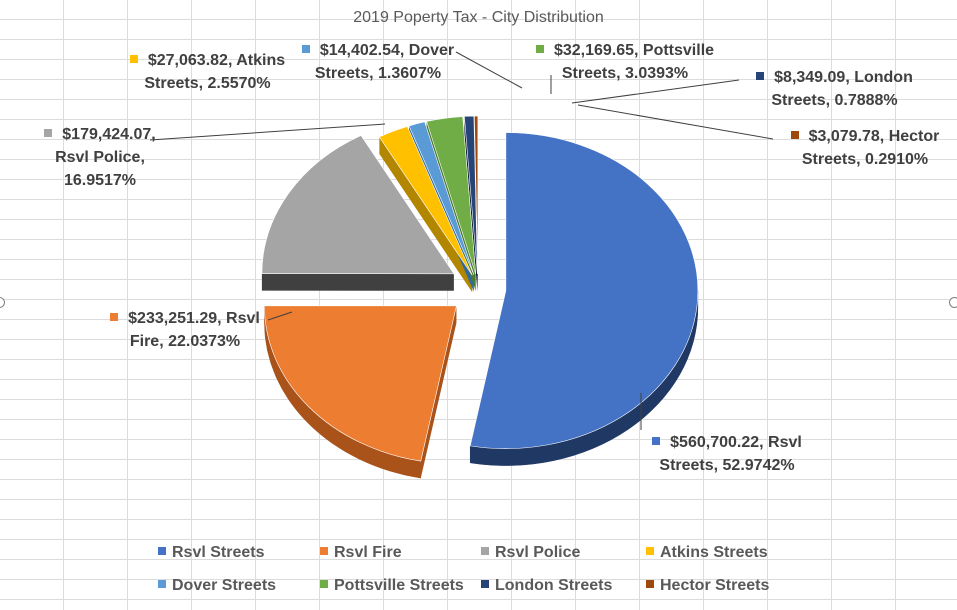 The image size is (957, 610). I want to click on pie-slice-dover-streets, so click(441, 198).